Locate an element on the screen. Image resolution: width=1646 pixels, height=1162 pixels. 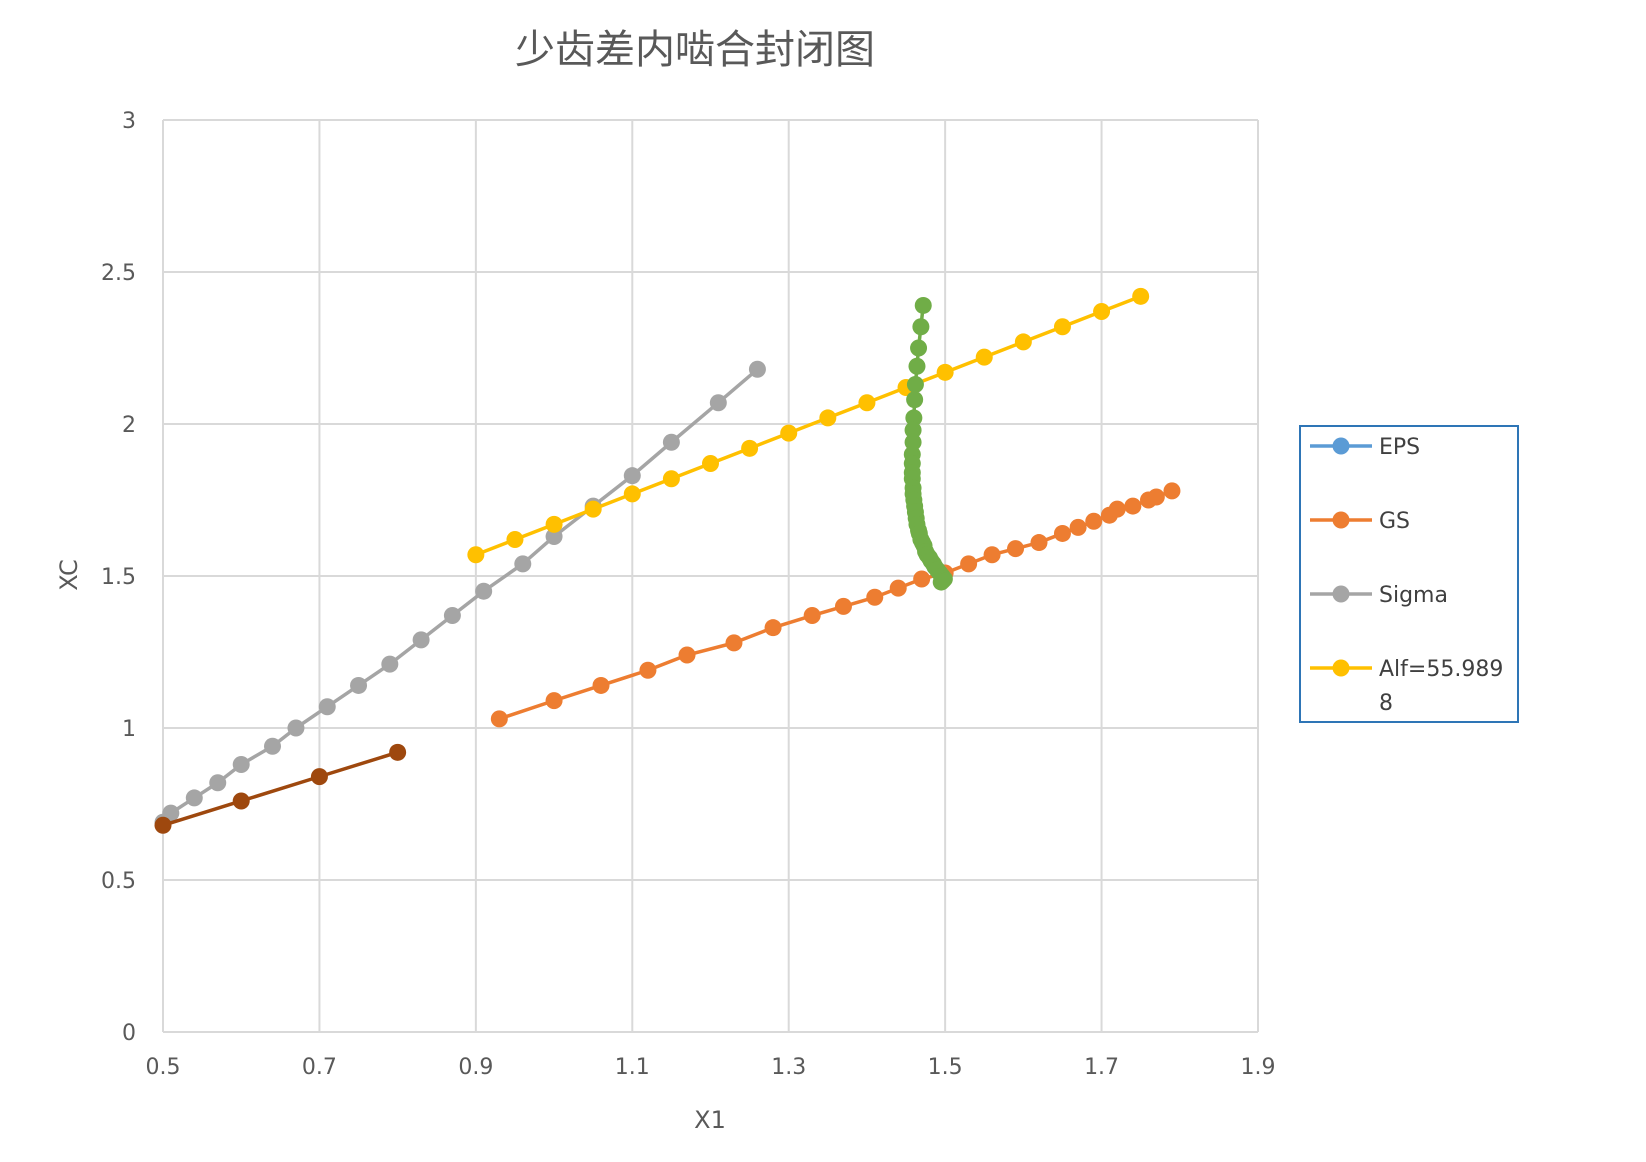
x-tick-label: 1.9 is located at coordinates (1258, 1067).